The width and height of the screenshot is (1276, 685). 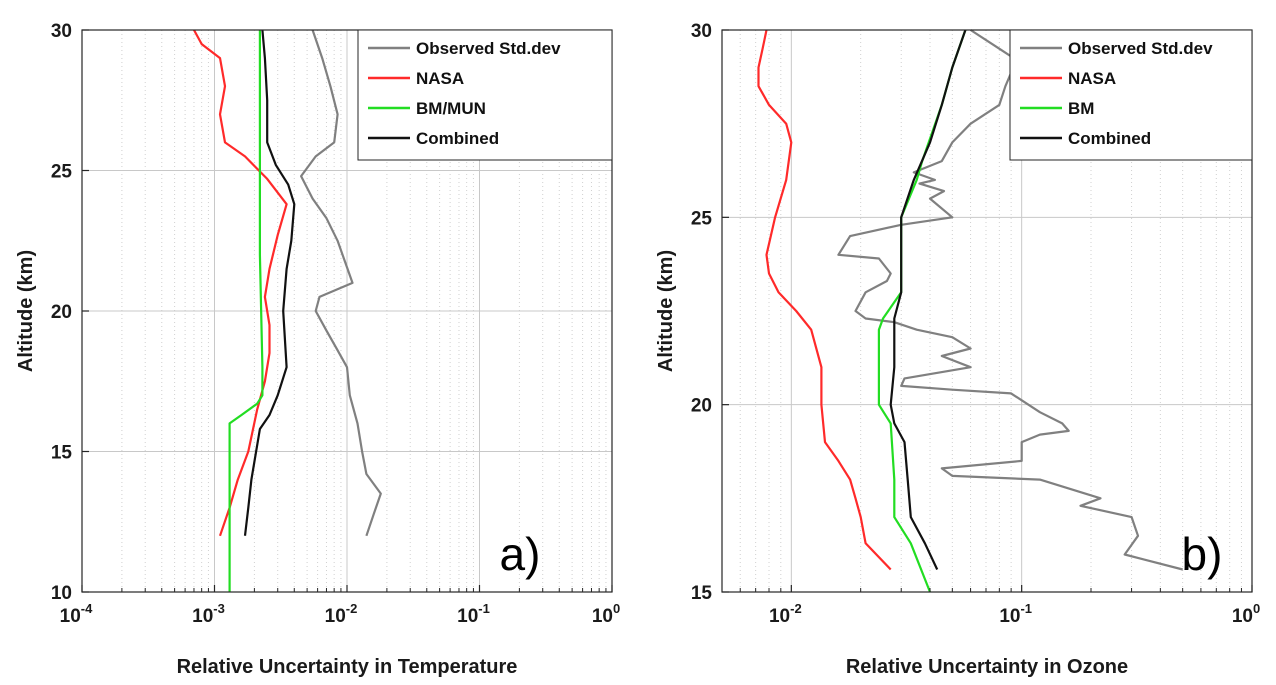 I want to click on x-axis-label: Relative Uncertainty in Ozone, so click(x=987, y=667).